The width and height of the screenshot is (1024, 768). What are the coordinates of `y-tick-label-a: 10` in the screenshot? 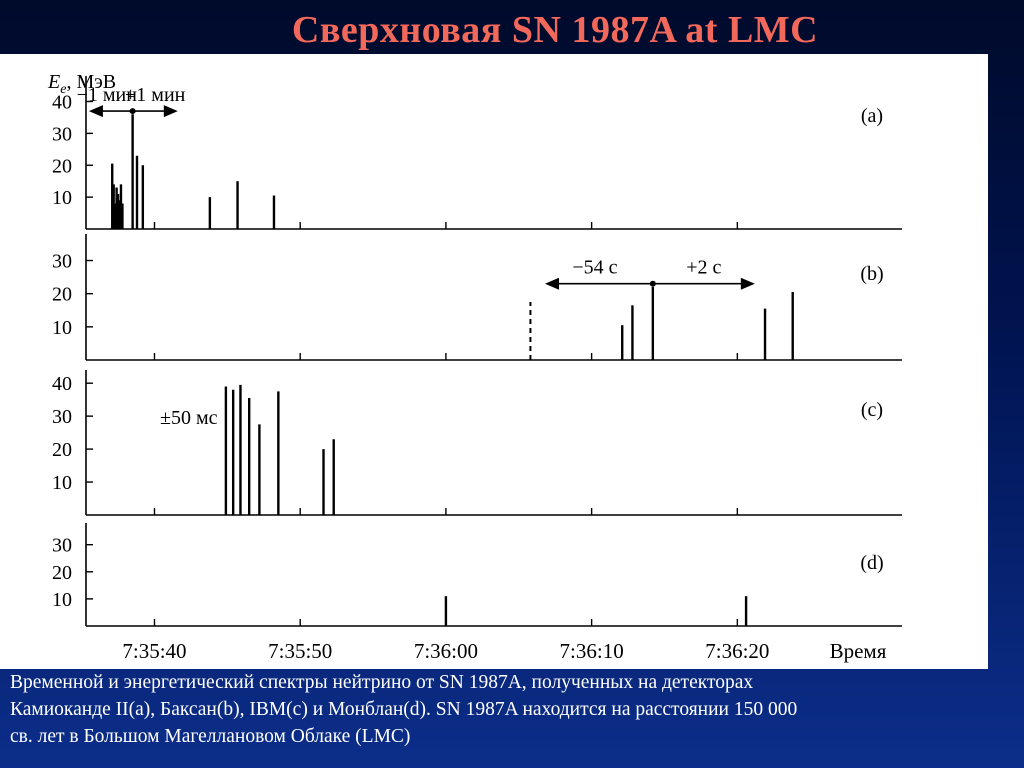 It's located at (62, 198).